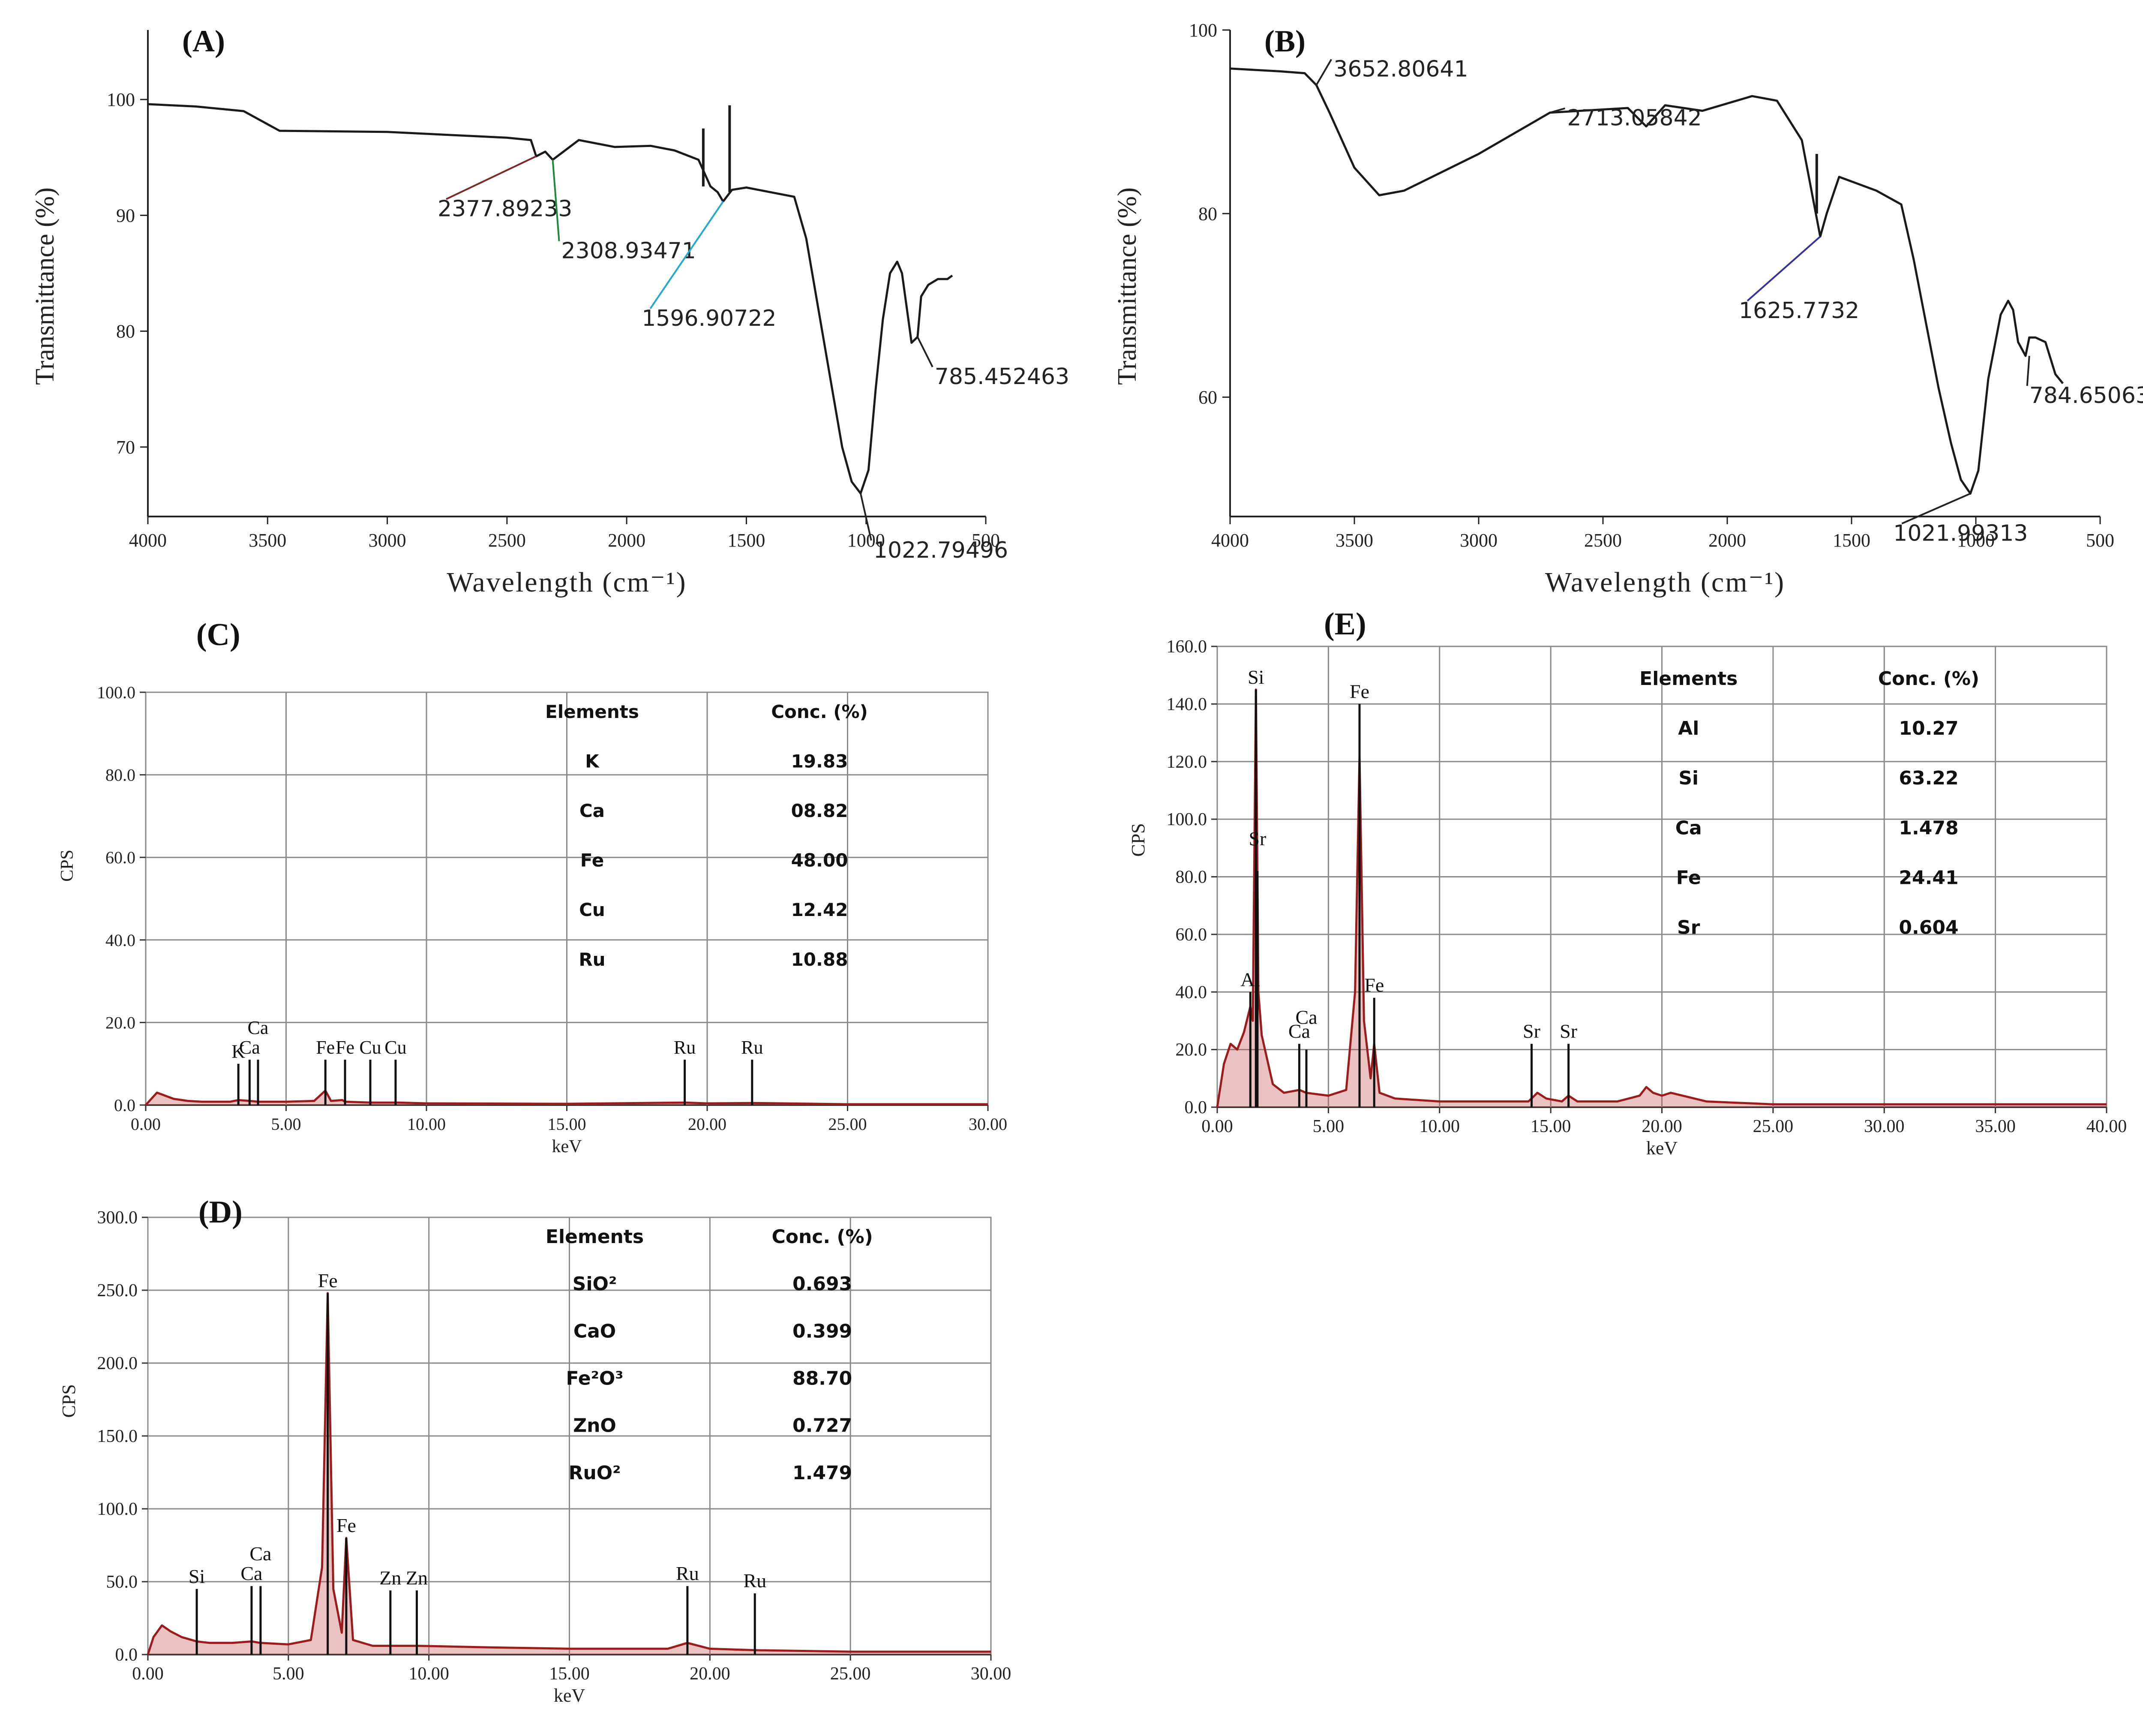  I want to click on x-tick-label: 4000, so click(1230, 540).